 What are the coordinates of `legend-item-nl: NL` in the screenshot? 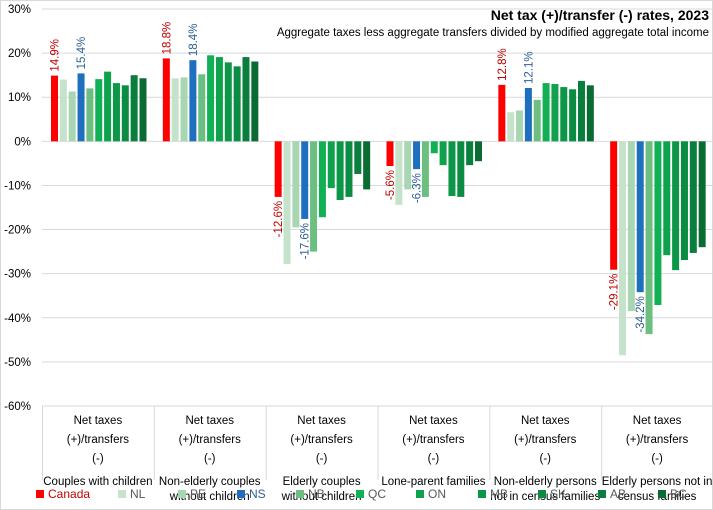 It's located at (131, 494).